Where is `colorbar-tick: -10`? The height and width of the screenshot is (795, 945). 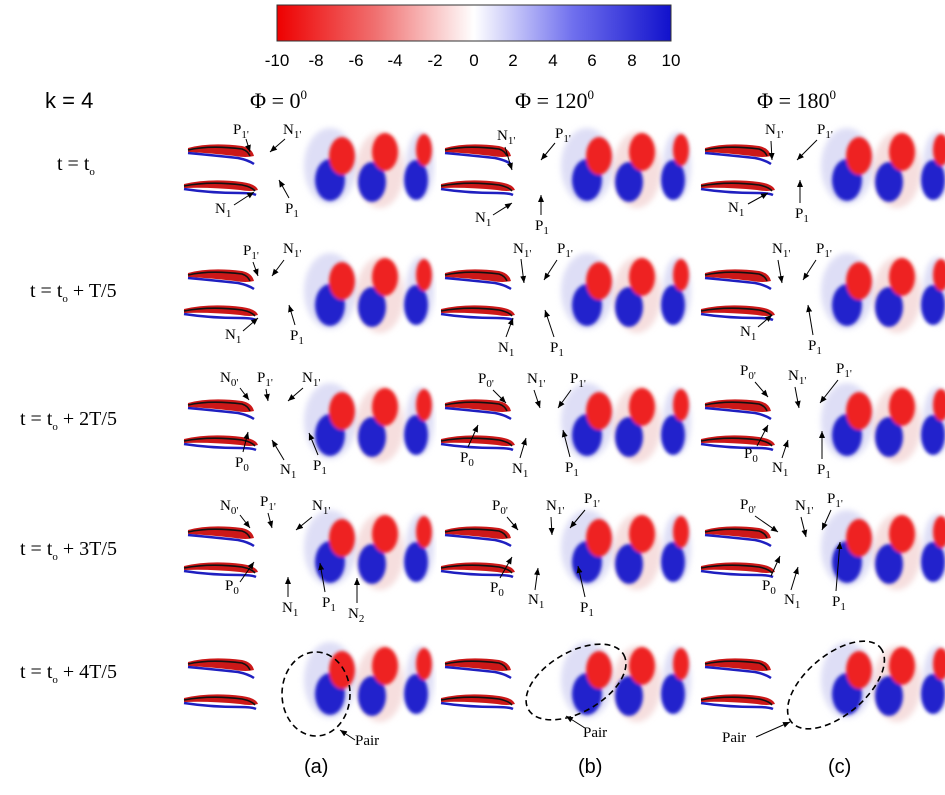
colorbar-tick: -10 is located at coordinates (277, 60).